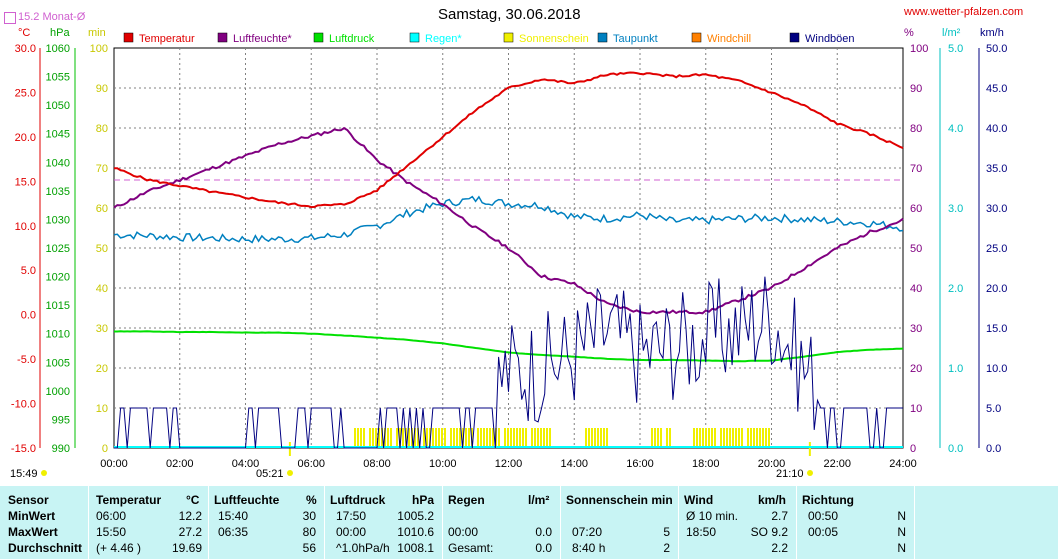  What do you see at coordinates (102, 89) in the screenshot?
I see `min-tick: 90` at bounding box center [102, 89].